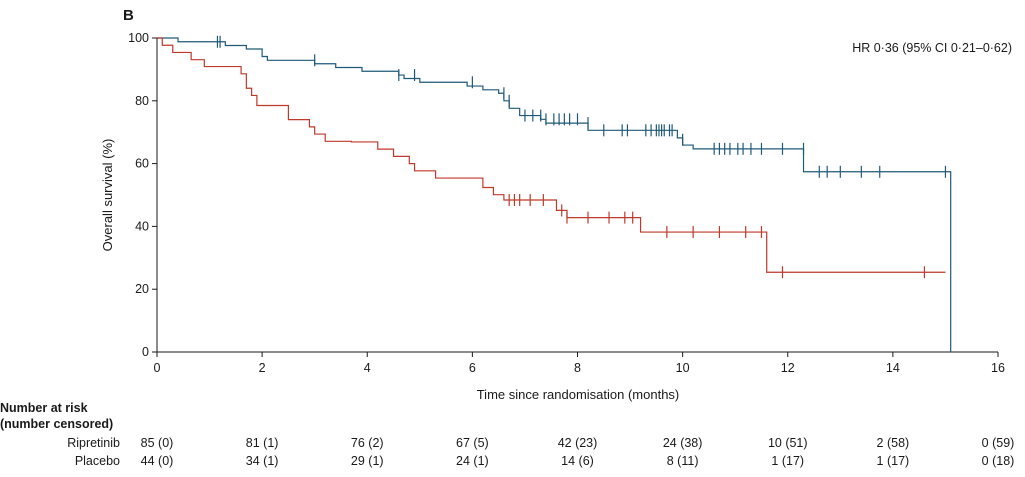 This screenshot has width=1025, height=477. What do you see at coordinates (44, 408) in the screenshot?
I see `risk-table-title: Number at risk` at bounding box center [44, 408].